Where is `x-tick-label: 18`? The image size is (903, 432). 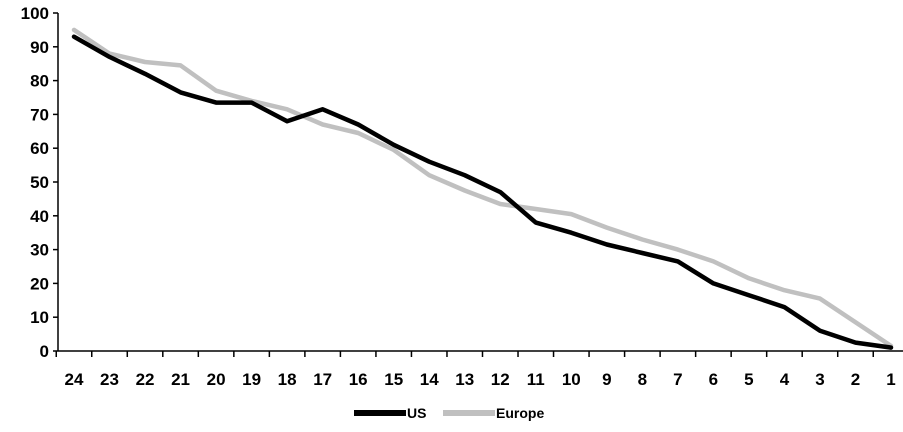
x-tick-label: 18 is located at coordinates (287, 379).